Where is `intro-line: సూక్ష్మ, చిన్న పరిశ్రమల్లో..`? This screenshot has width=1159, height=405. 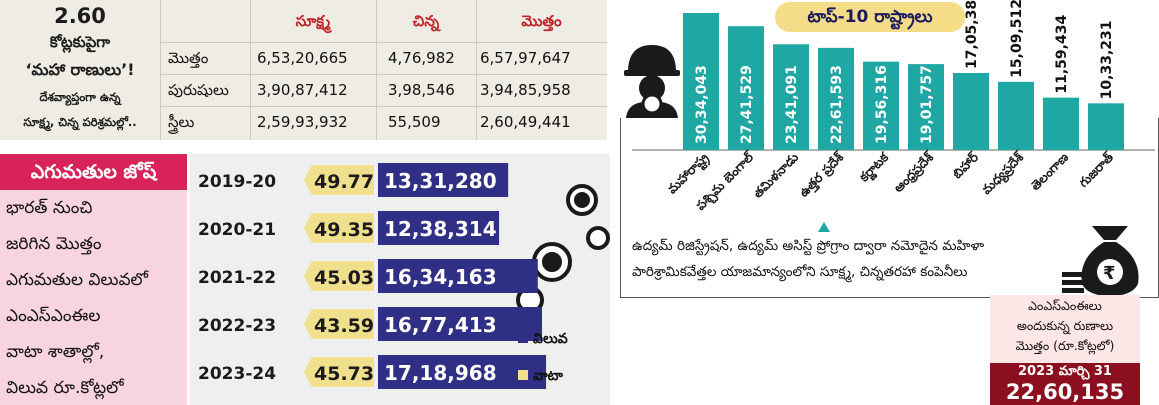 intro-line: సూక్ష్మ, చిన్న పరిశ్రమల్లో.. is located at coordinates (80, 122).